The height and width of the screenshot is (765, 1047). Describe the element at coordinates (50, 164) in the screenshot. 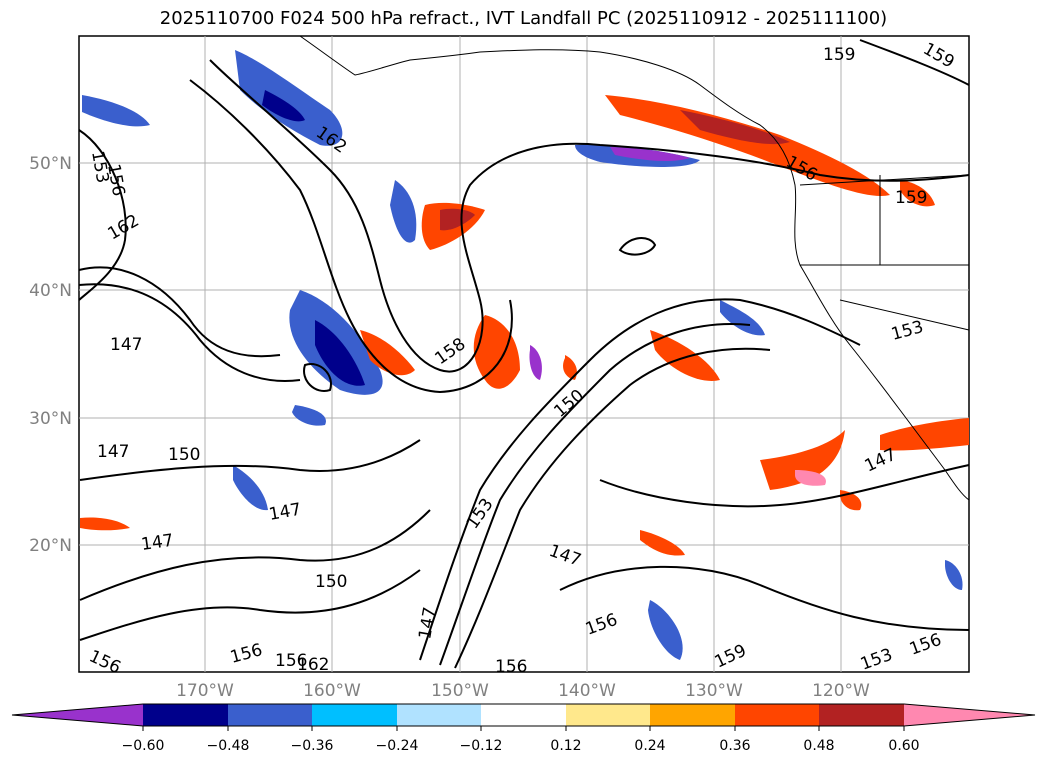

I see `lat-label: 50°N` at that location.